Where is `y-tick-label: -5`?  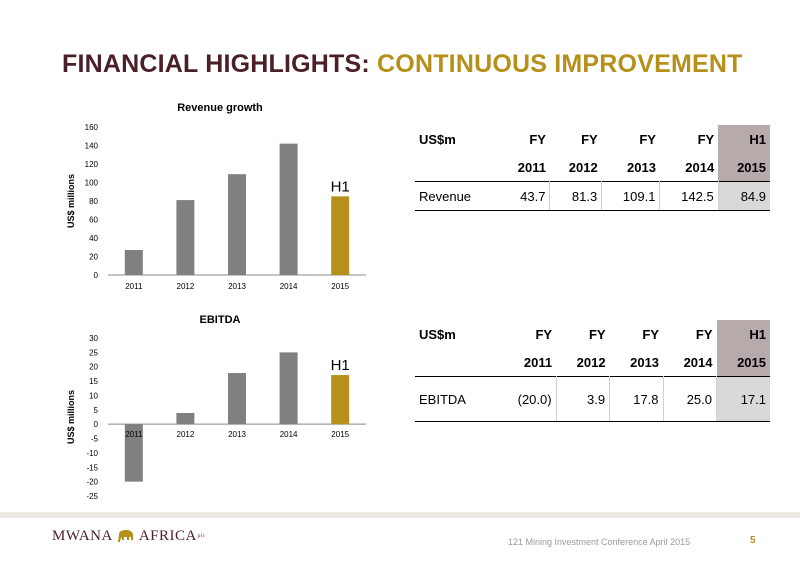 y-tick-label: -5 is located at coordinates (95, 439).